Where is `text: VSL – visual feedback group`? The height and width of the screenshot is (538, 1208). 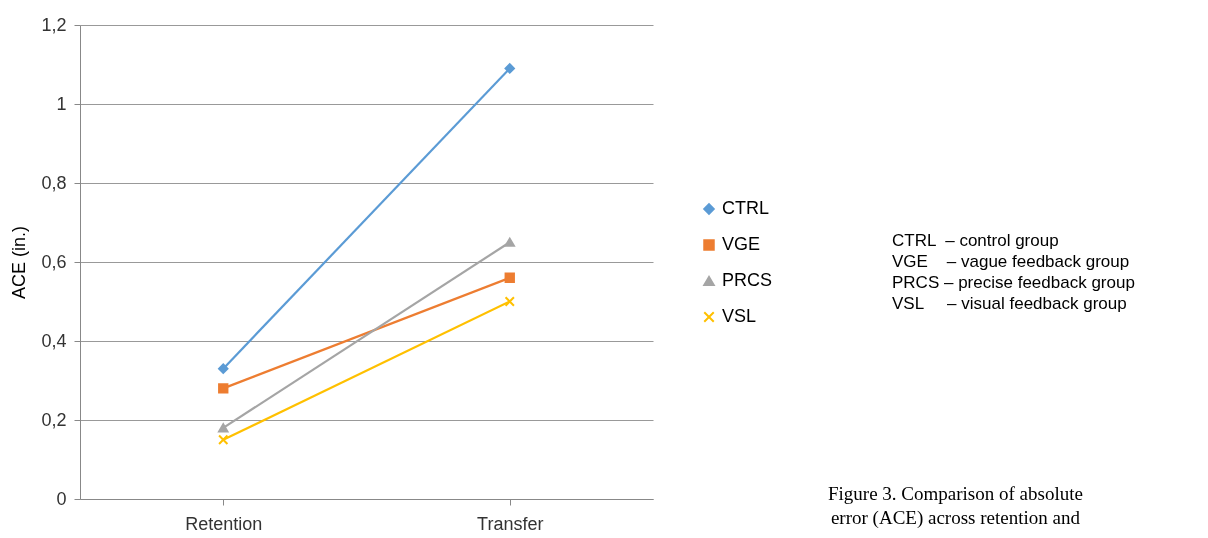
text: VSL – visual feedback group is located at coordinates (1009, 303).